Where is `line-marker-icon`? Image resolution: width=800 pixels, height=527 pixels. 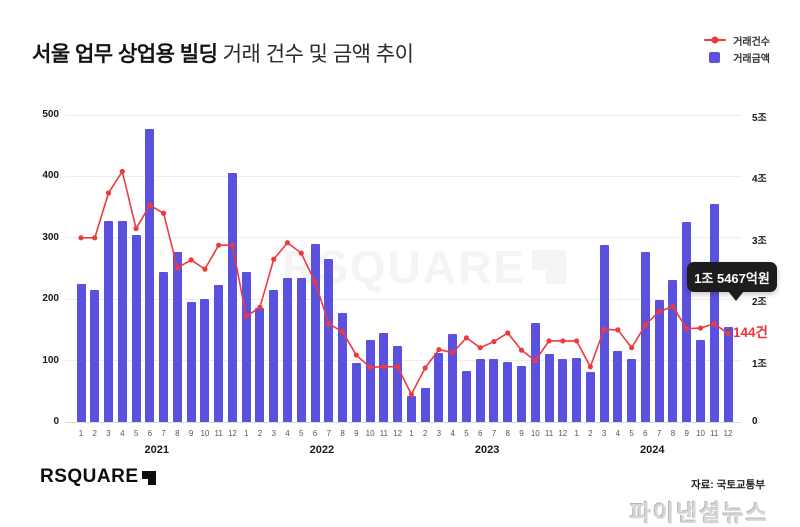
line-marker-icon is located at coordinates (715, 40).